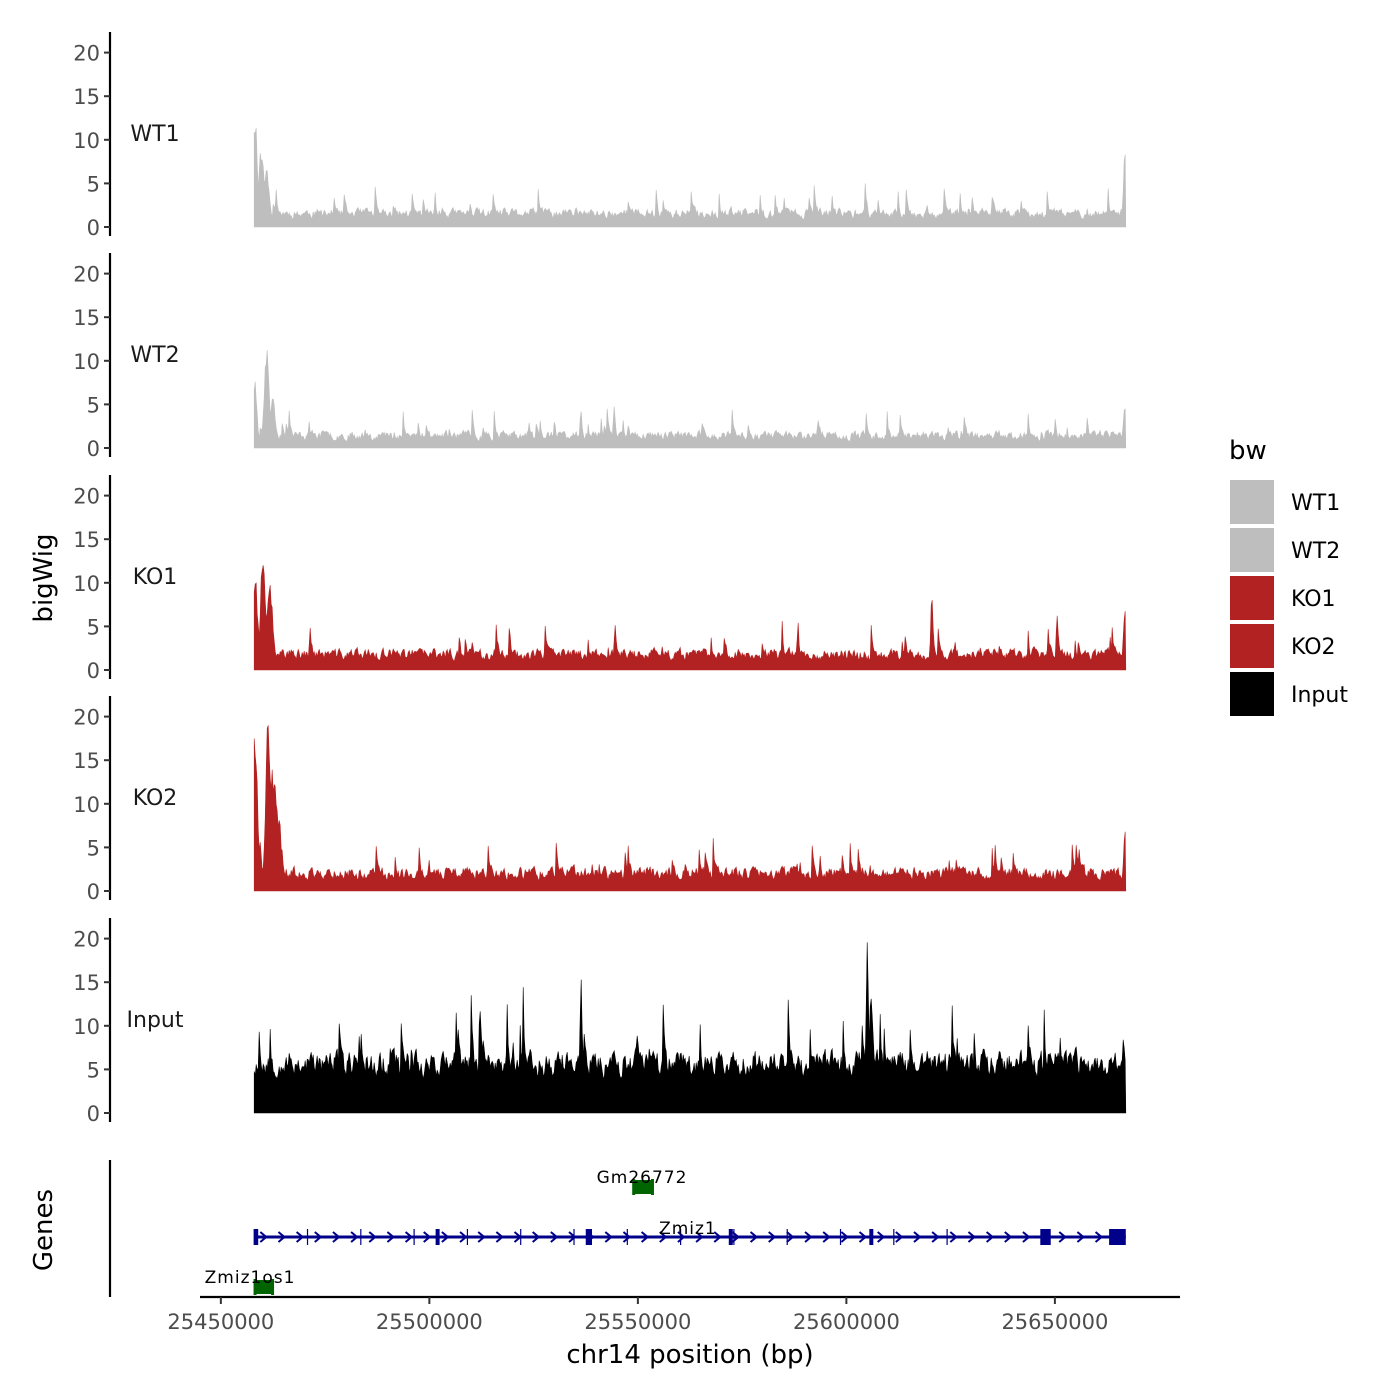 The width and height of the screenshot is (1400, 1400). I want to click on y-tick-label-WT1-0: 0, so click(93, 228).